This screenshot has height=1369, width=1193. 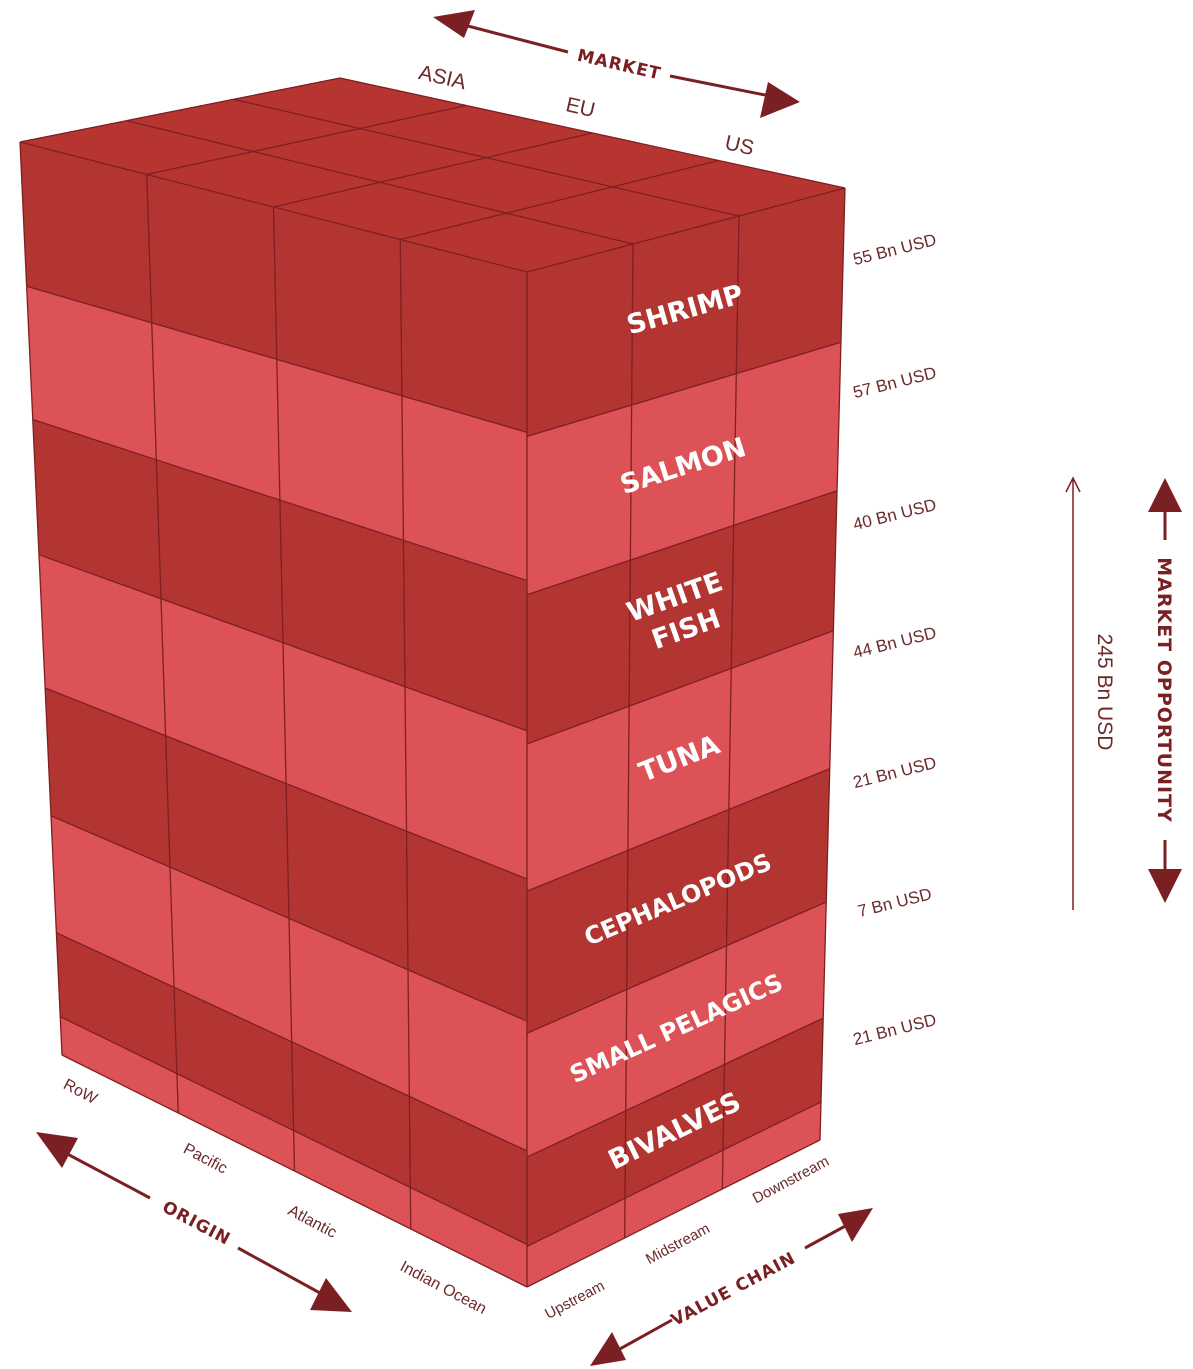 What do you see at coordinates (443, 77) in the screenshot?
I see `market-col-asia: ASIA` at bounding box center [443, 77].